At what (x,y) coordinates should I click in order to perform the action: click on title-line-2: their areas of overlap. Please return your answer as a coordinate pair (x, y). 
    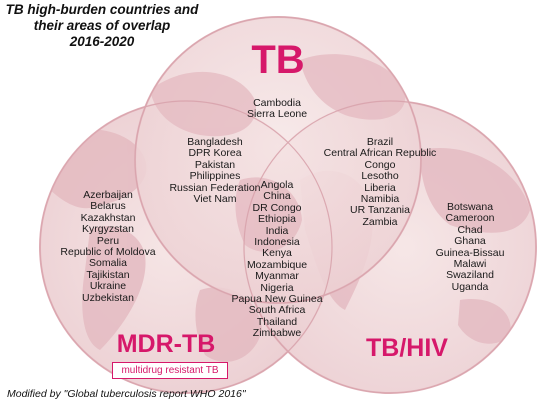
    Looking at the image, I should click on (102, 25).